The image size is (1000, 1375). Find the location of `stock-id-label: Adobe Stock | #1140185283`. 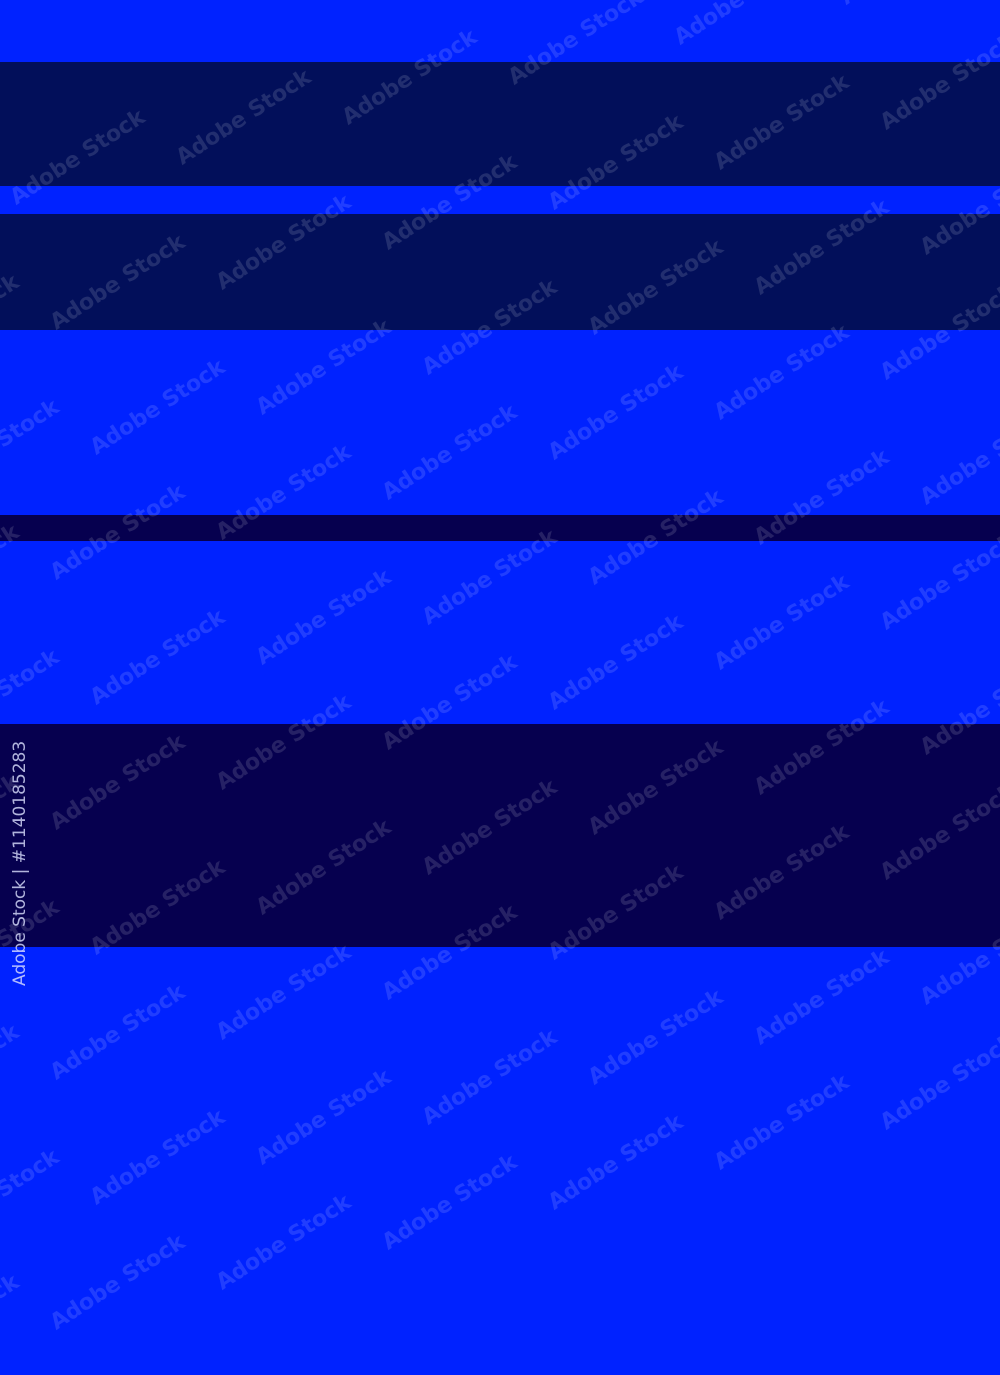

stock-id-label: Adobe Stock | #1140185283 is located at coordinates (20, 863).